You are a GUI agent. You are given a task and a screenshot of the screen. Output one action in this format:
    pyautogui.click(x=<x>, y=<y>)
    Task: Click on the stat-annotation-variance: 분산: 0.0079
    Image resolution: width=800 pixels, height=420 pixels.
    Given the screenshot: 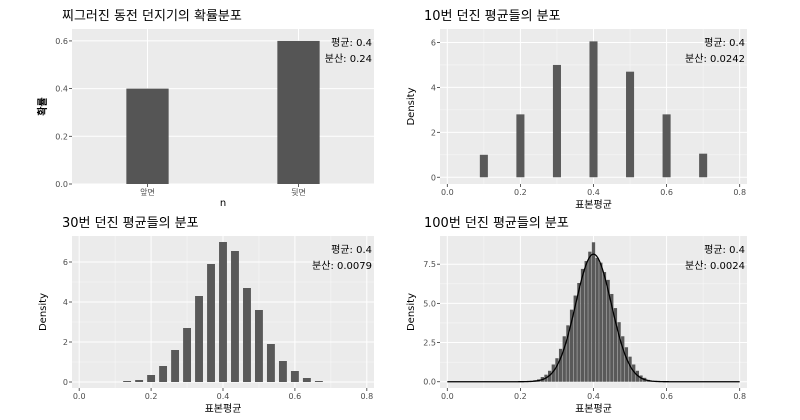 What is the action you would take?
    pyautogui.click(x=342, y=266)
    